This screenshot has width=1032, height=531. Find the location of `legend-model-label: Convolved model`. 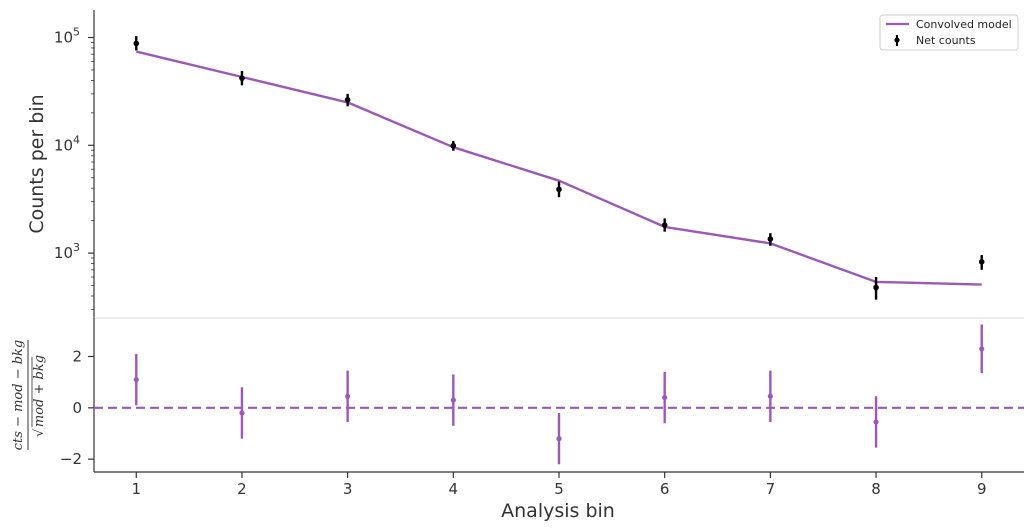

legend-model-label: Convolved model is located at coordinates (964, 24).